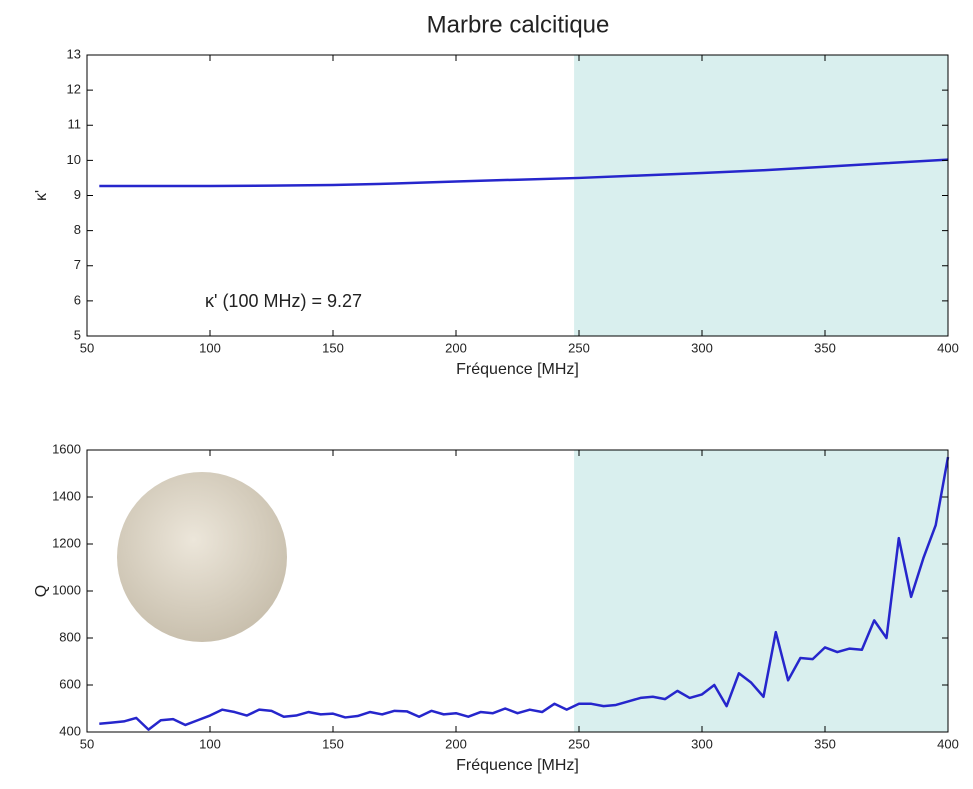 The width and height of the screenshot is (973, 789). I want to click on y-tick-label: 6, so click(77, 299).